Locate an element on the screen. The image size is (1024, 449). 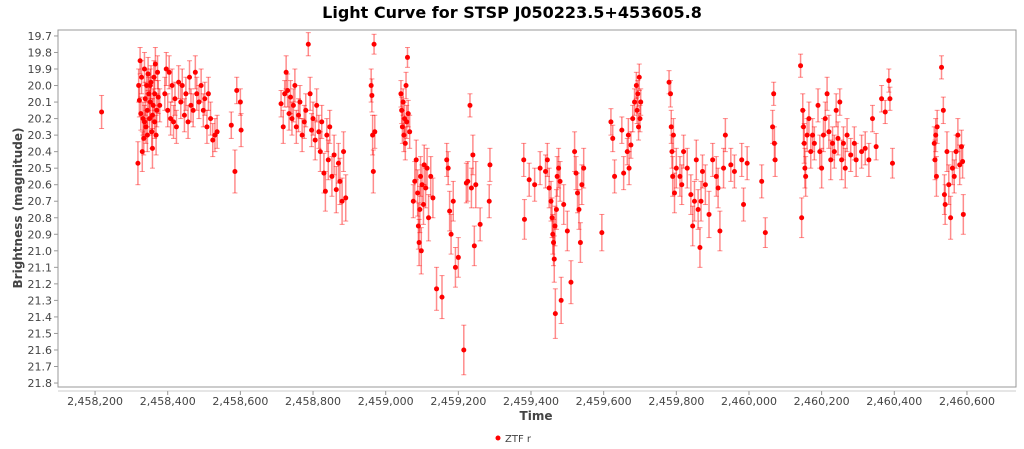
x-tick-label: 2,460,000 is located at coordinates (749, 401).